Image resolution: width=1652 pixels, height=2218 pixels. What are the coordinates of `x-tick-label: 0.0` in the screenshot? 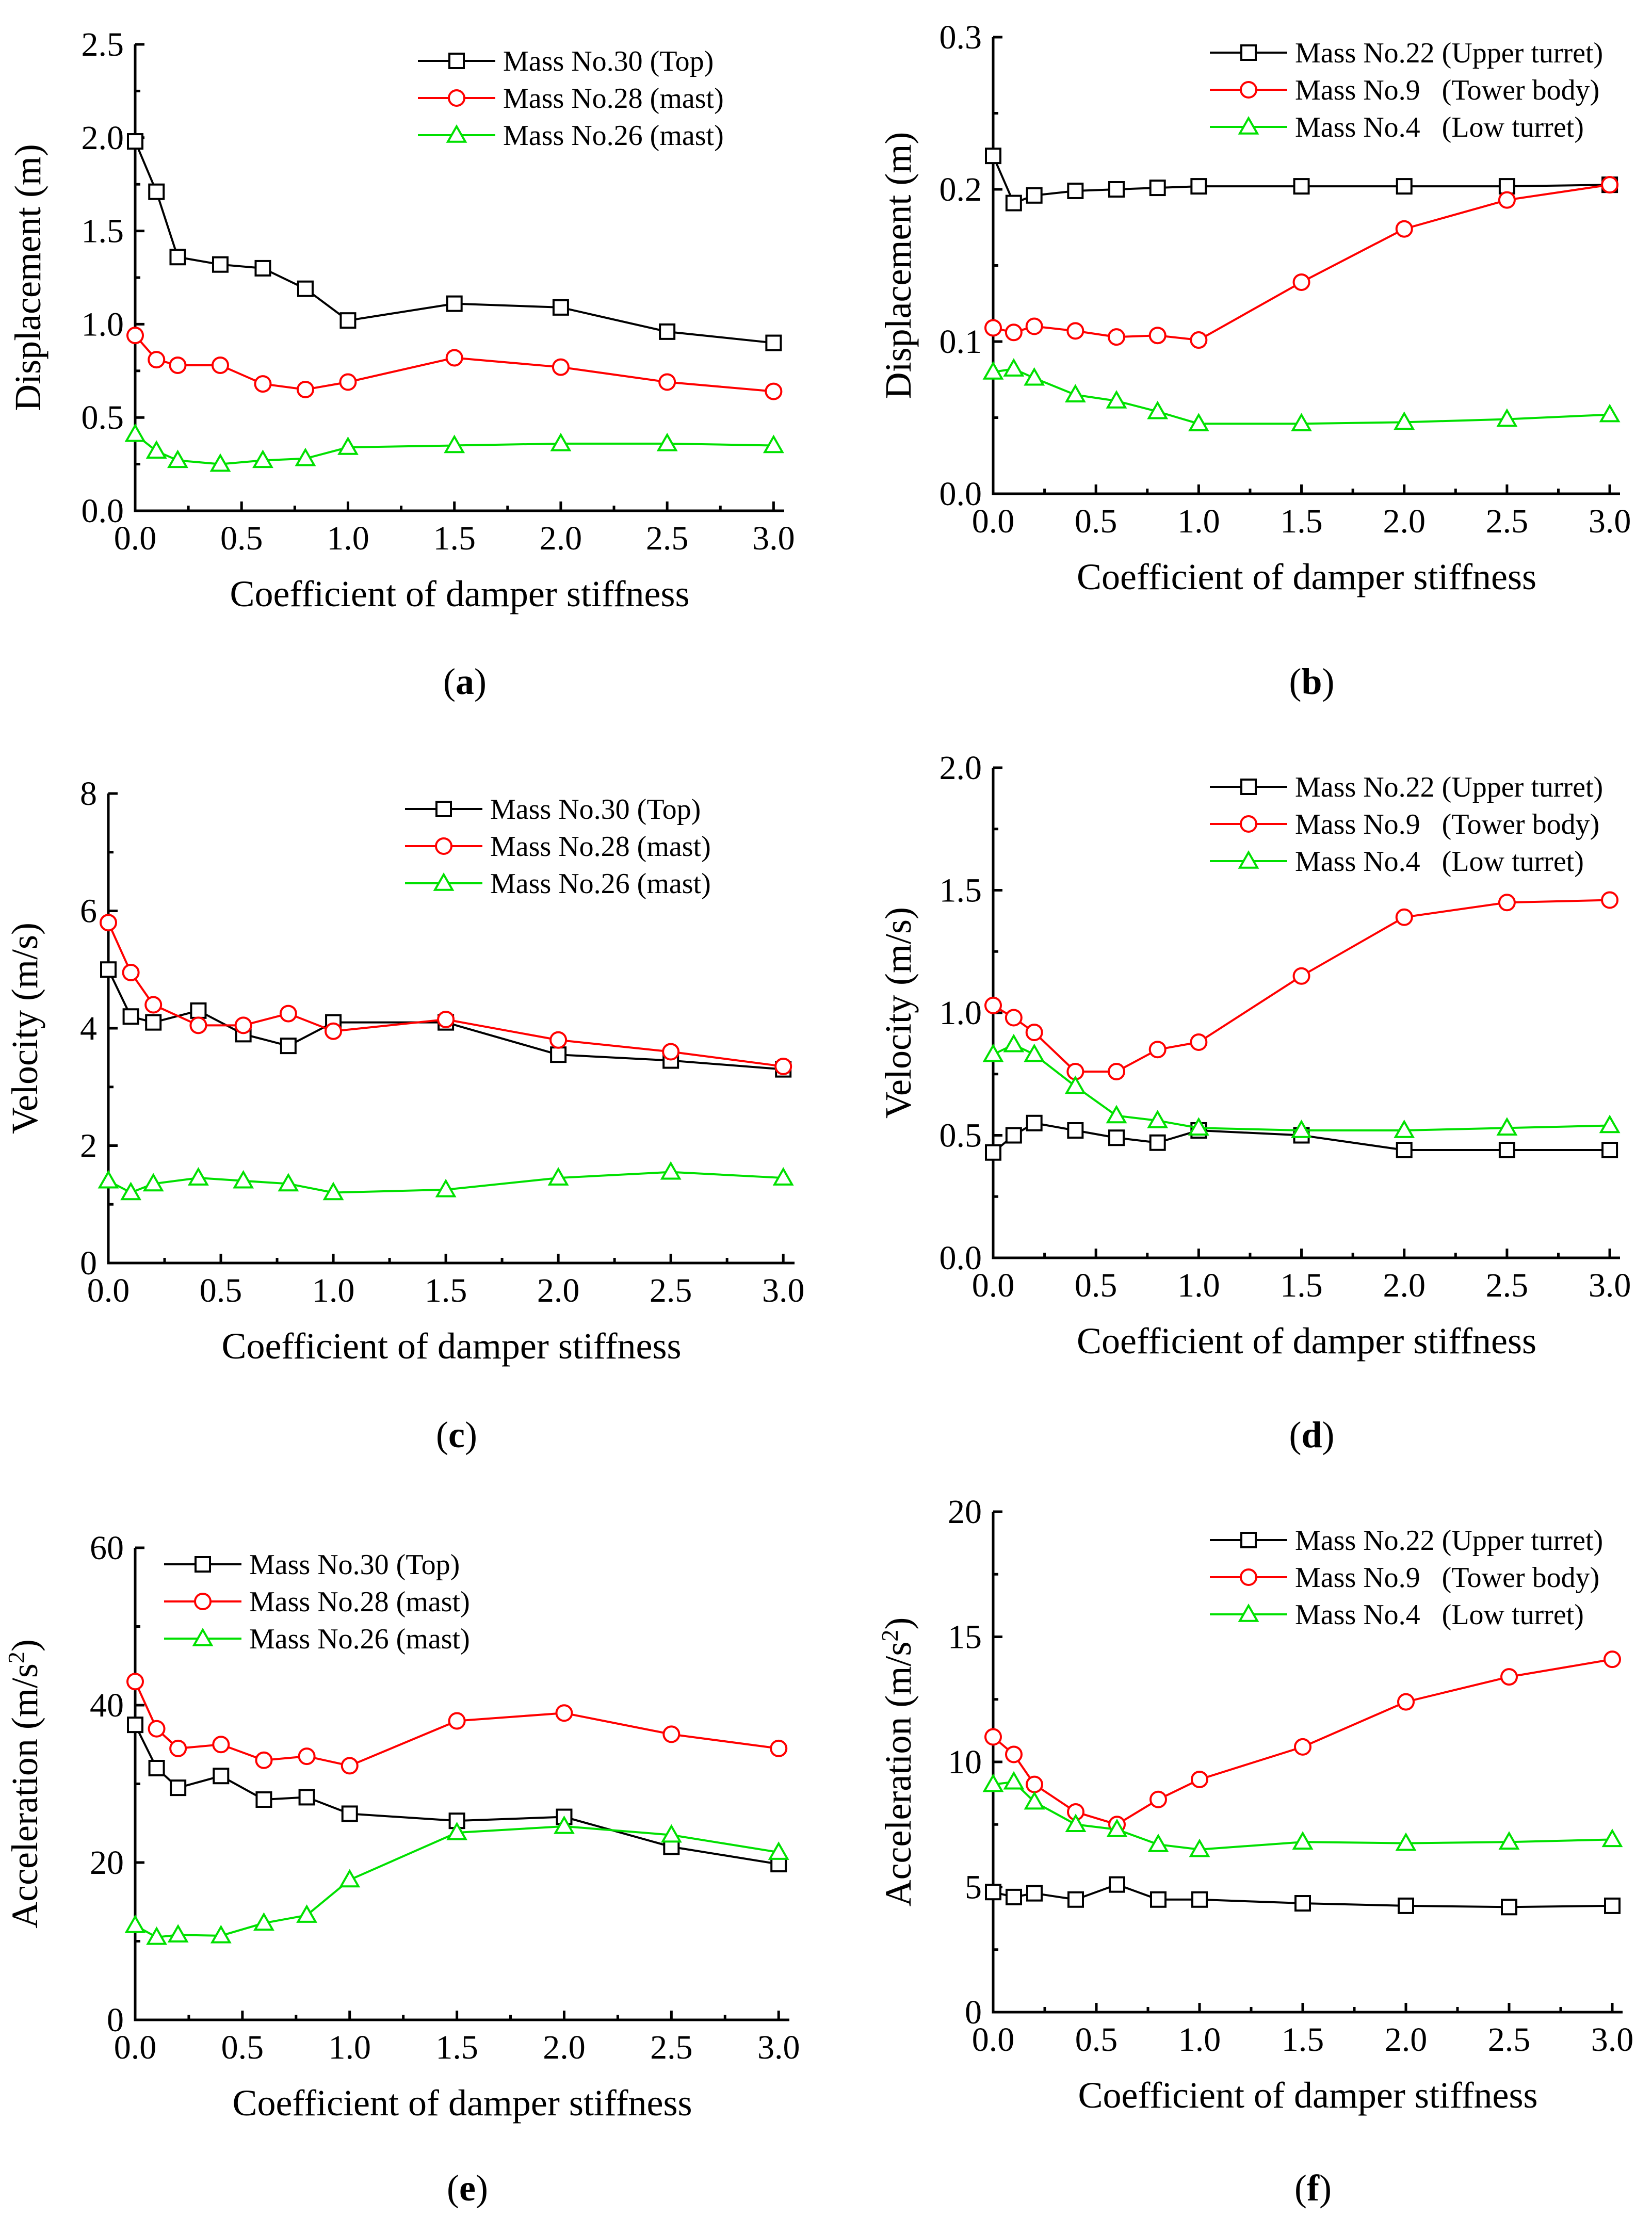 It's located at (135, 538).